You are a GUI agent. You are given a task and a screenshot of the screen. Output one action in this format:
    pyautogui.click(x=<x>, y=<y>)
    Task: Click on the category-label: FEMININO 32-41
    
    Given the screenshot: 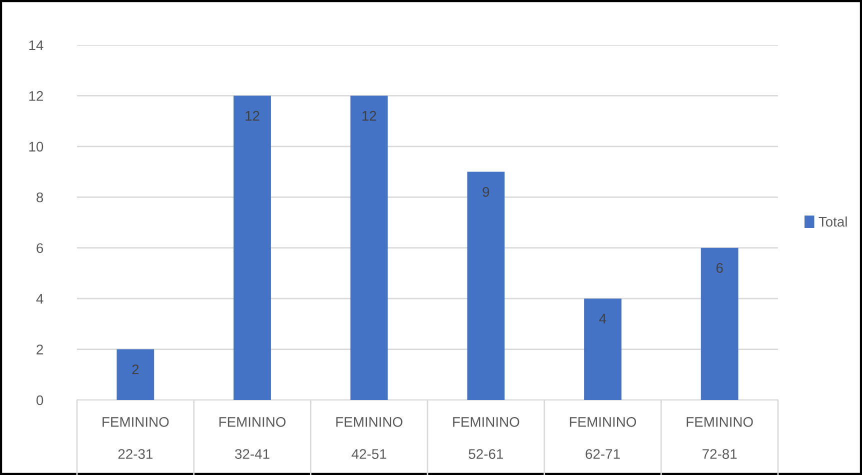 What is the action you would take?
    pyautogui.click(x=252, y=438)
    